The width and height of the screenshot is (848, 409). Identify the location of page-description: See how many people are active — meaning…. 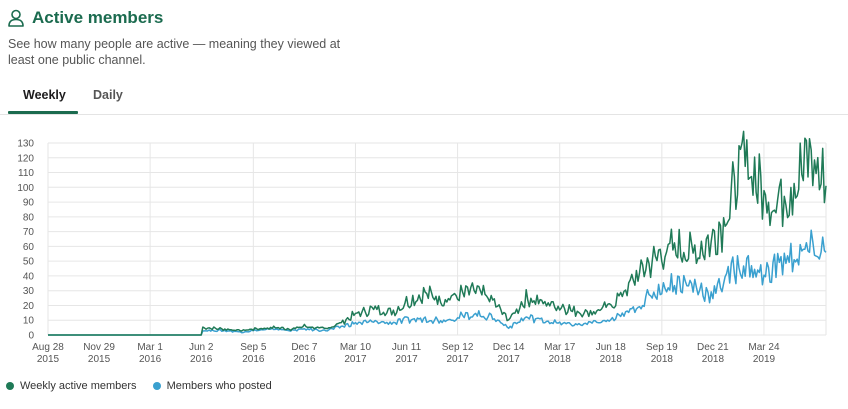
(174, 52).